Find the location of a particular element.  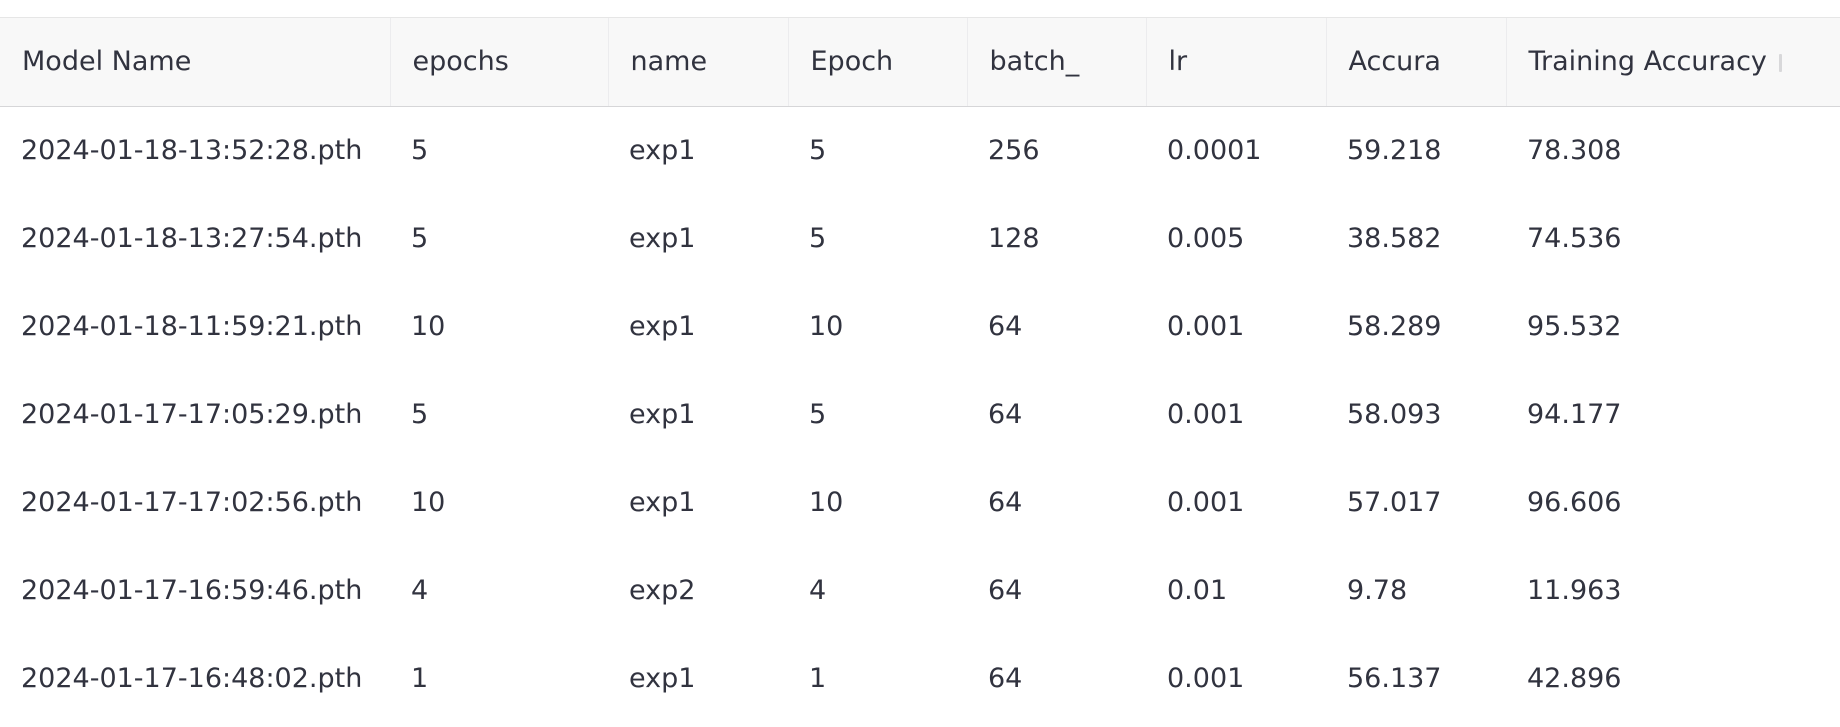

cell-name: exp2 is located at coordinates (662, 590).